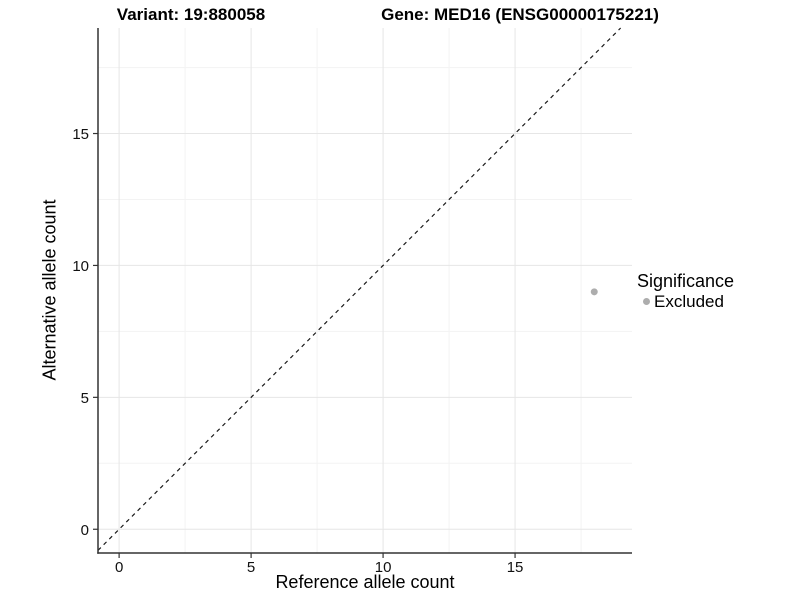  What do you see at coordinates (191, 14) in the screenshot?
I see `plot-title-variant: Variant: 19:880058` at bounding box center [191, 14].